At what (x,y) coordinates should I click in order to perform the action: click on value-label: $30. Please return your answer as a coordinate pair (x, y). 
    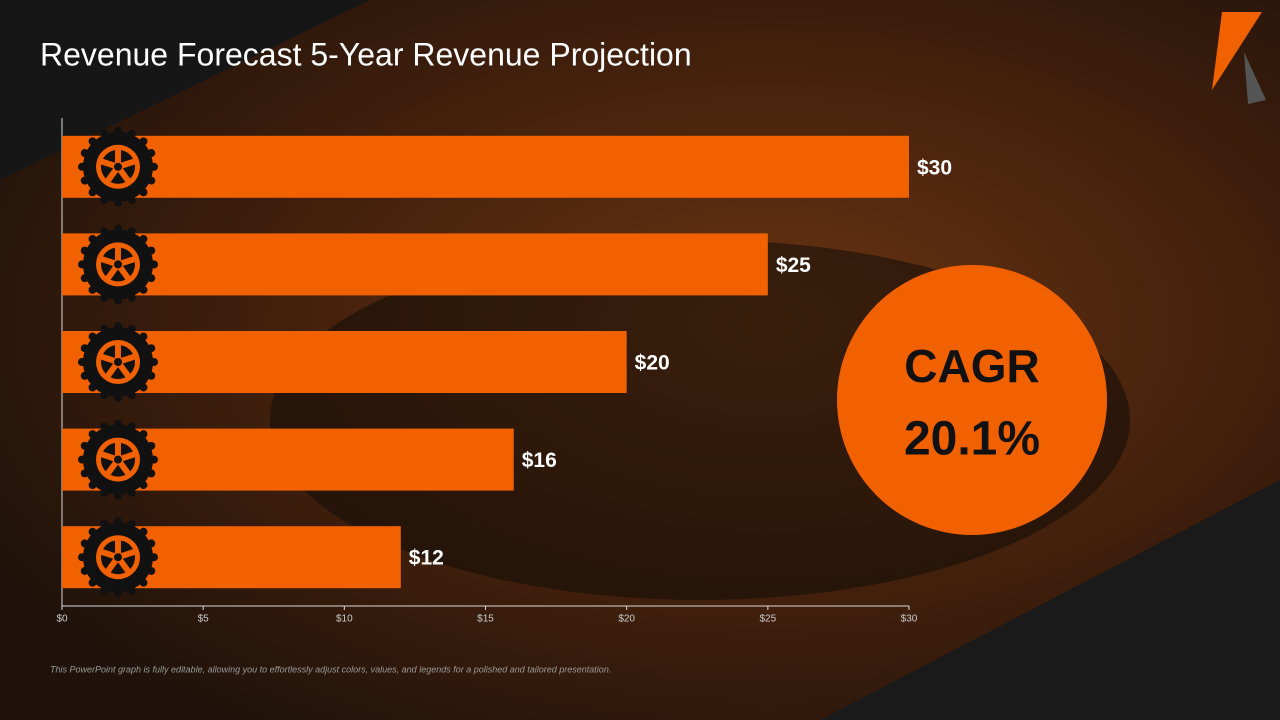
    Looking at the image, I should click on (934, 167).